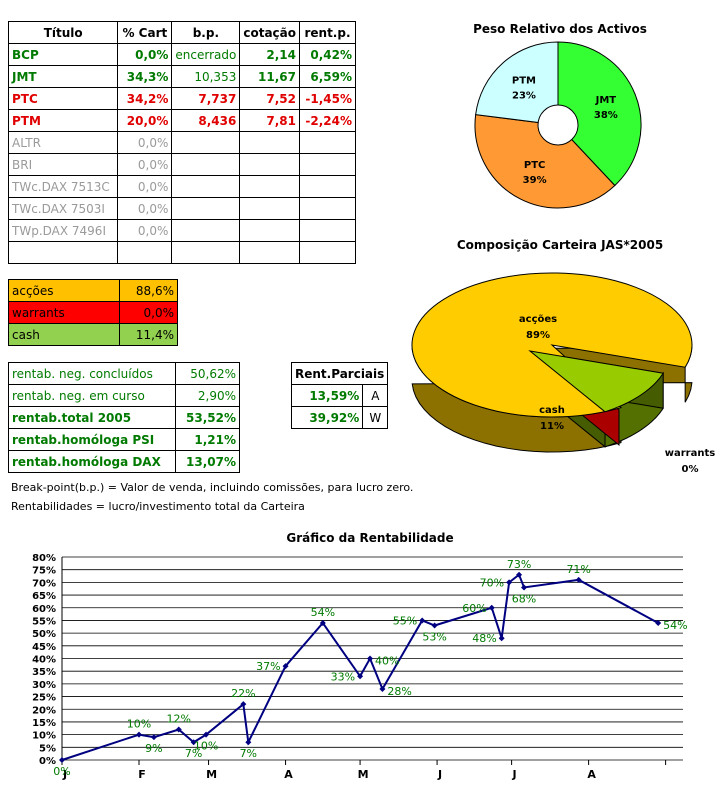 Image resolution: width=728 pixels, height=794 pixels. What do you see at coordinates (148, 312) in the screenshot?
I see `allocation-value: 0,0%` at bounding box center [148, 312].